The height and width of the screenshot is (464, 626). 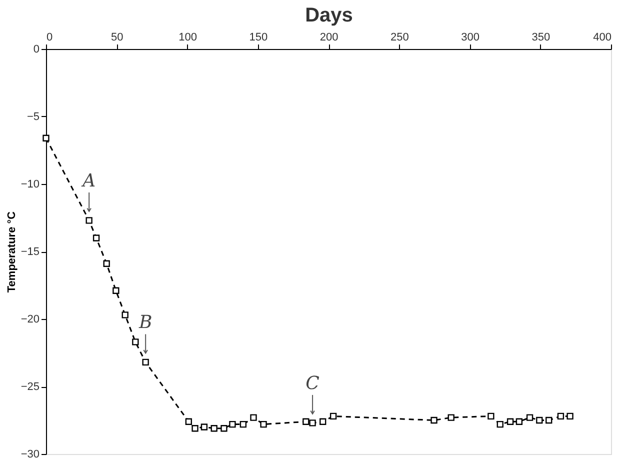 What do you see at coordinates (117, 38) in the screenshot?
I see `x-tick-label: 50` at bounding box center [117, 38].